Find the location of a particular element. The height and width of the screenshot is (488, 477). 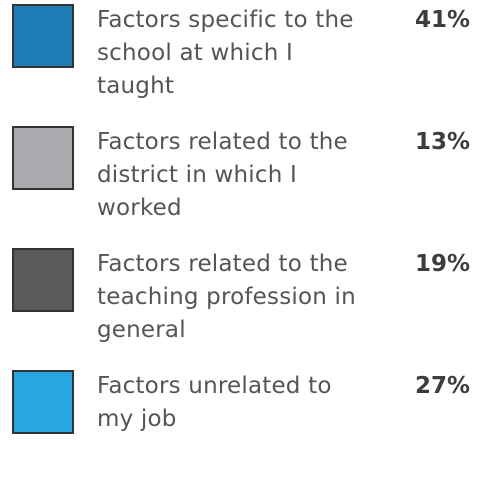

label-line: my job is located at coordinates (137, 419).